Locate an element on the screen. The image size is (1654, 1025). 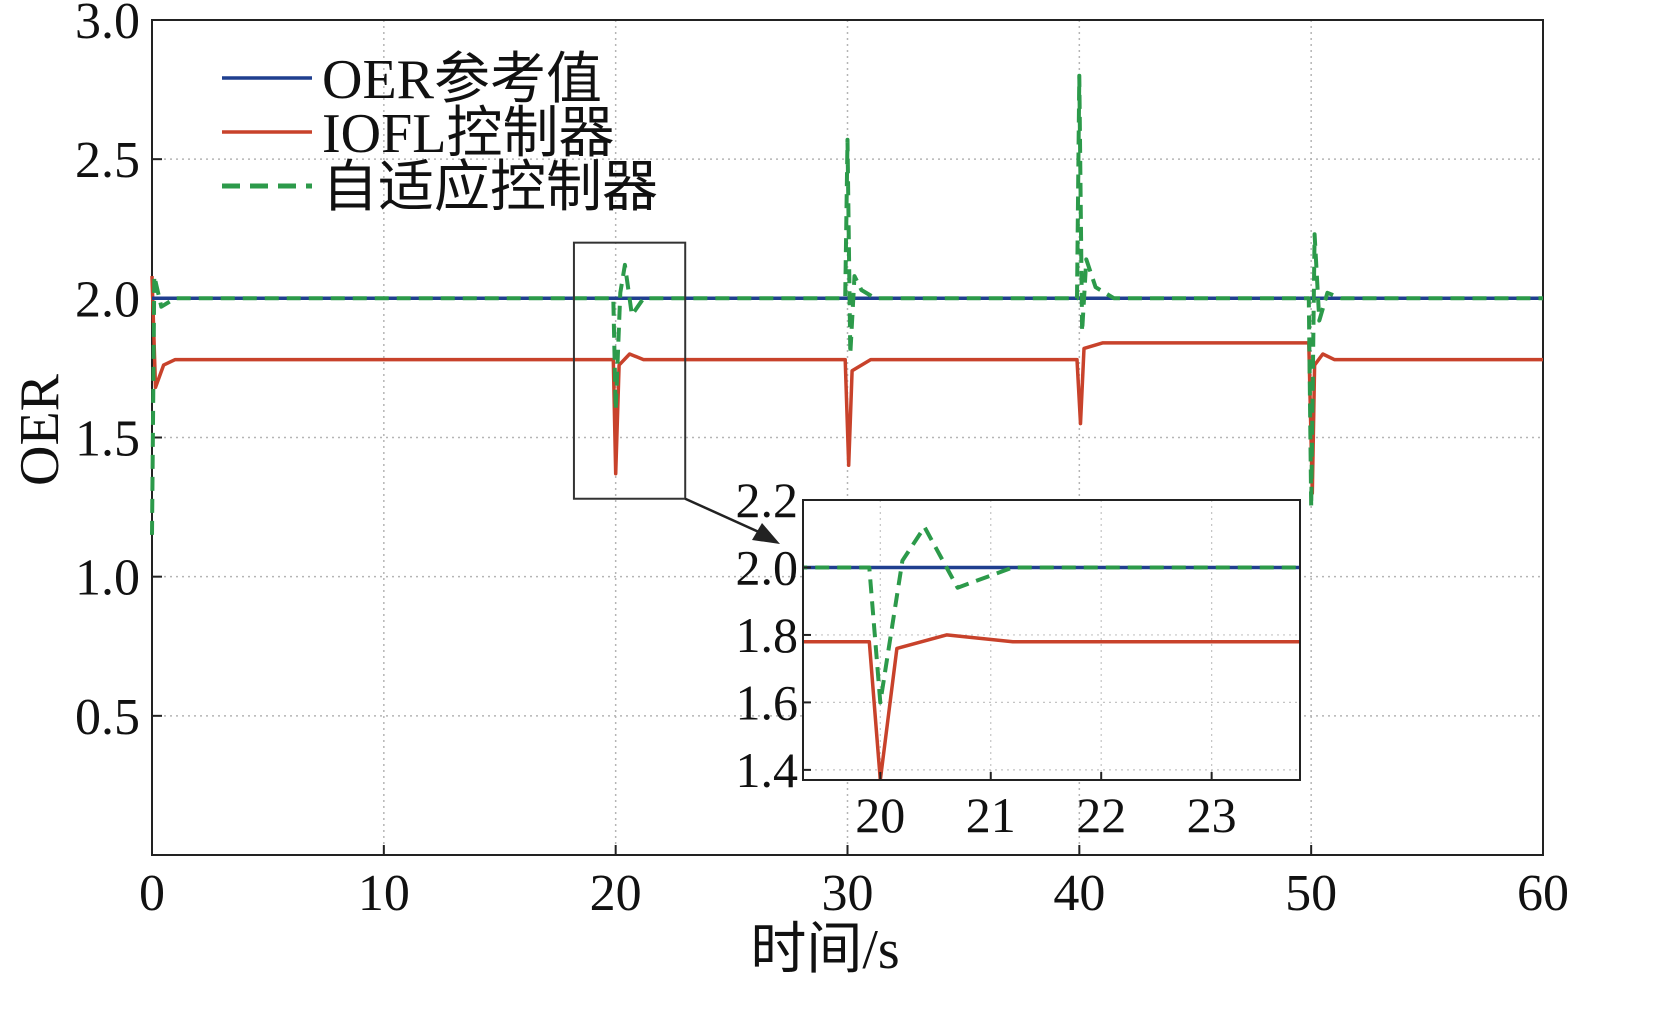
legend-label-adaptive: 自适应控制器 is located at coordinates (490, 188).